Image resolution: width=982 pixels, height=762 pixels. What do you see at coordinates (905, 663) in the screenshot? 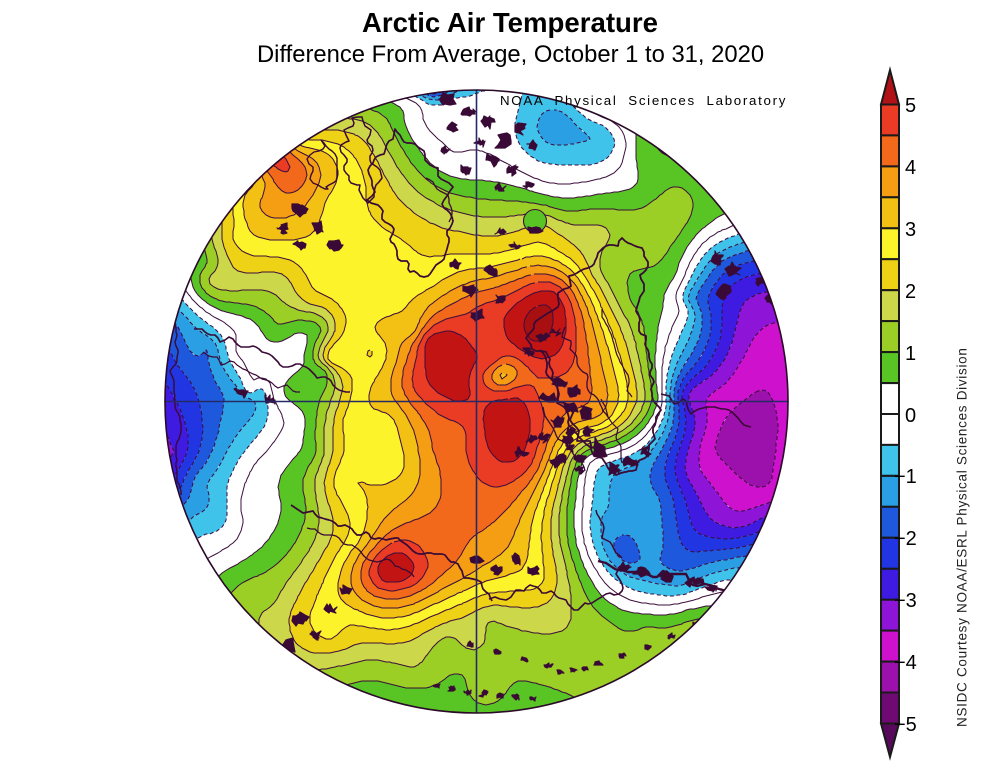
I see `svg-text: −4` at bounding box center [905, 663].